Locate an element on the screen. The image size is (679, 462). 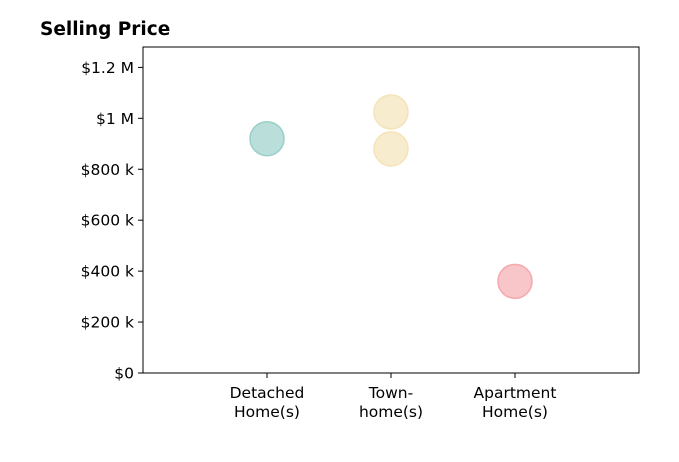
x-tick-label-1: Town-home(s) is located at coordinates (391, 402).